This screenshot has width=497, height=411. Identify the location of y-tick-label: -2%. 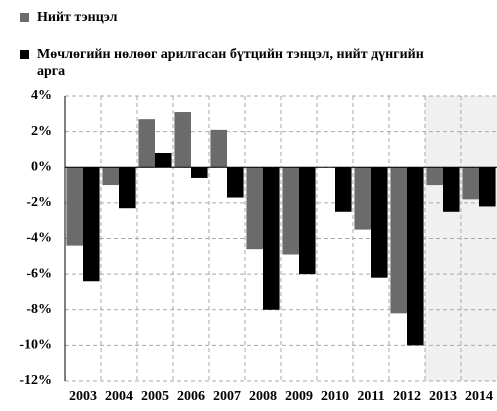
(39, 202).